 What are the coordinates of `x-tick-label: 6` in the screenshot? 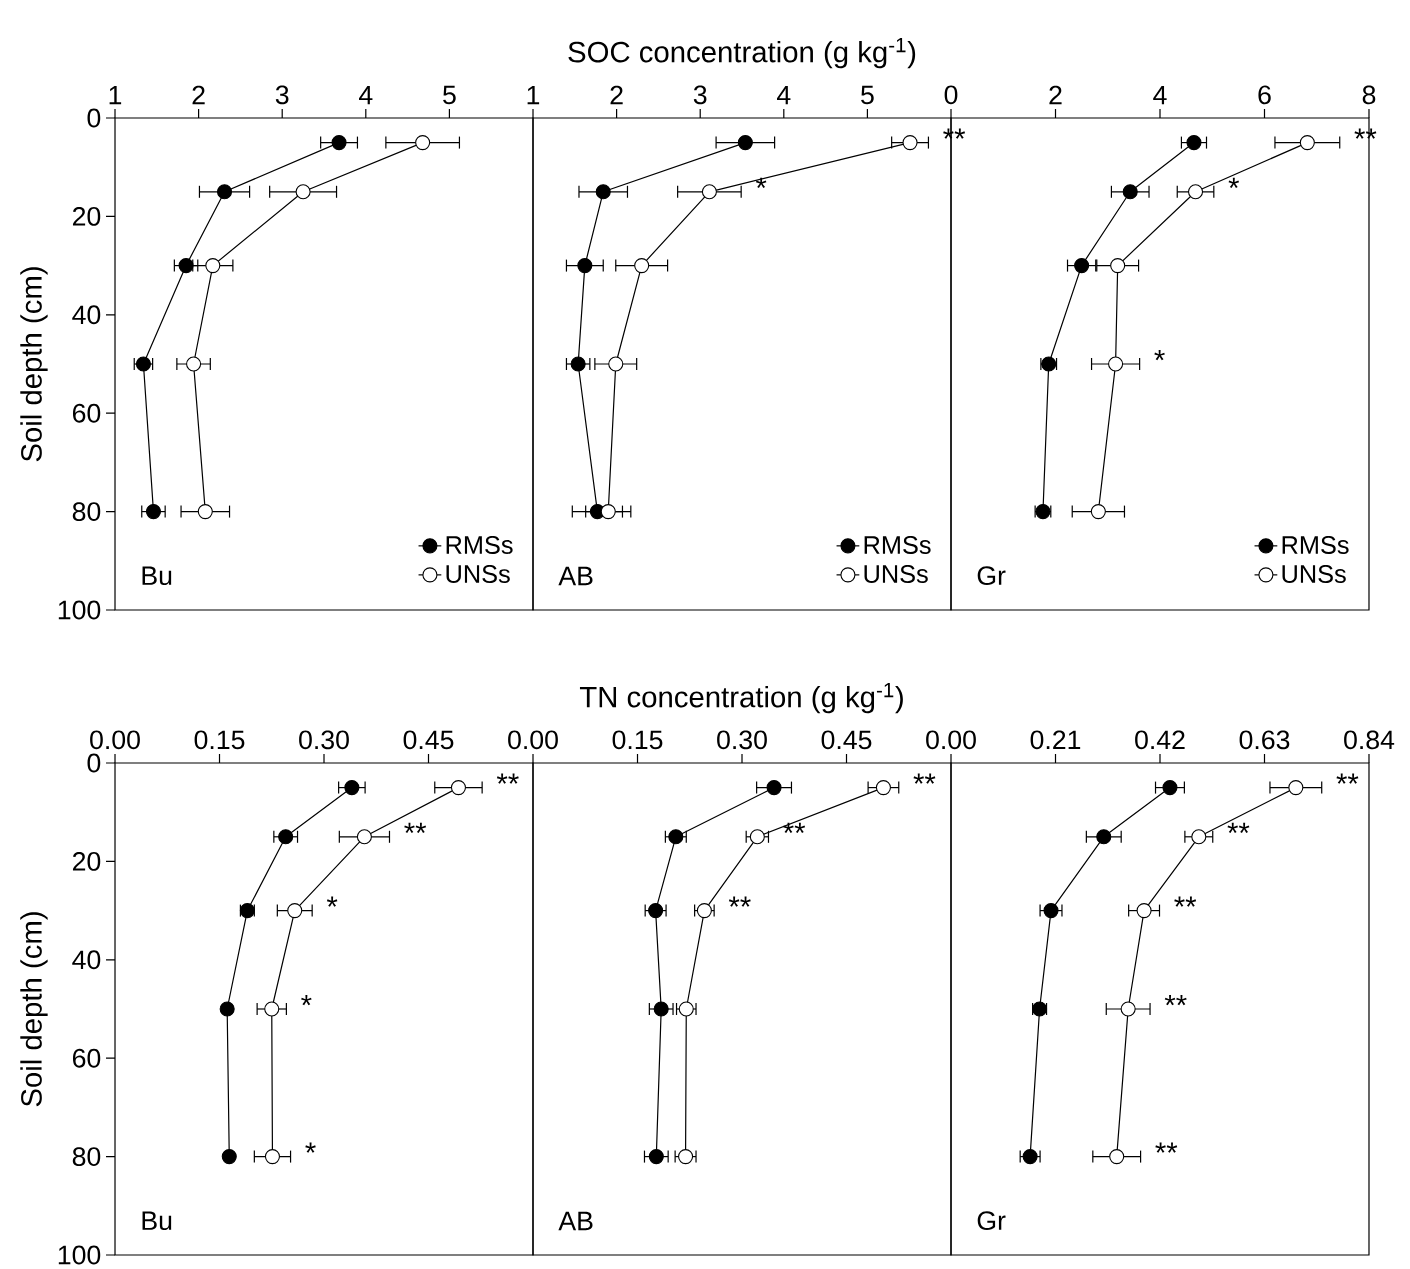 It's located at (1264, 95).